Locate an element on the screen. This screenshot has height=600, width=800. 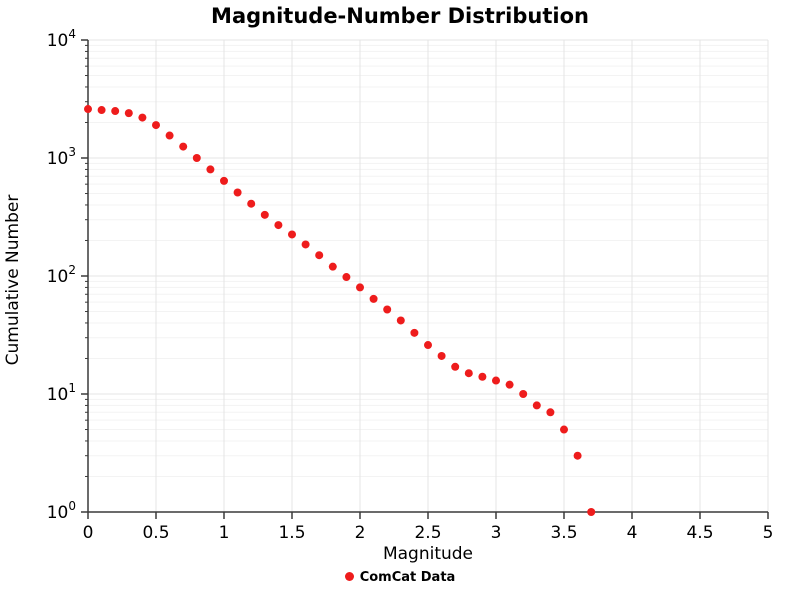
x-axis-label: Magnitude is located at coordinates (428, 554).